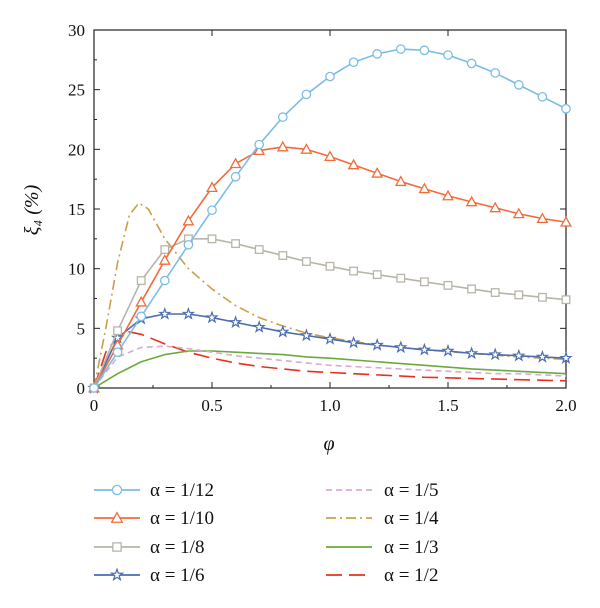 Image resolution: width=600 pixels, height=608 pixels. I want to click on legend-label: α = 1/8, so click(177, 547).